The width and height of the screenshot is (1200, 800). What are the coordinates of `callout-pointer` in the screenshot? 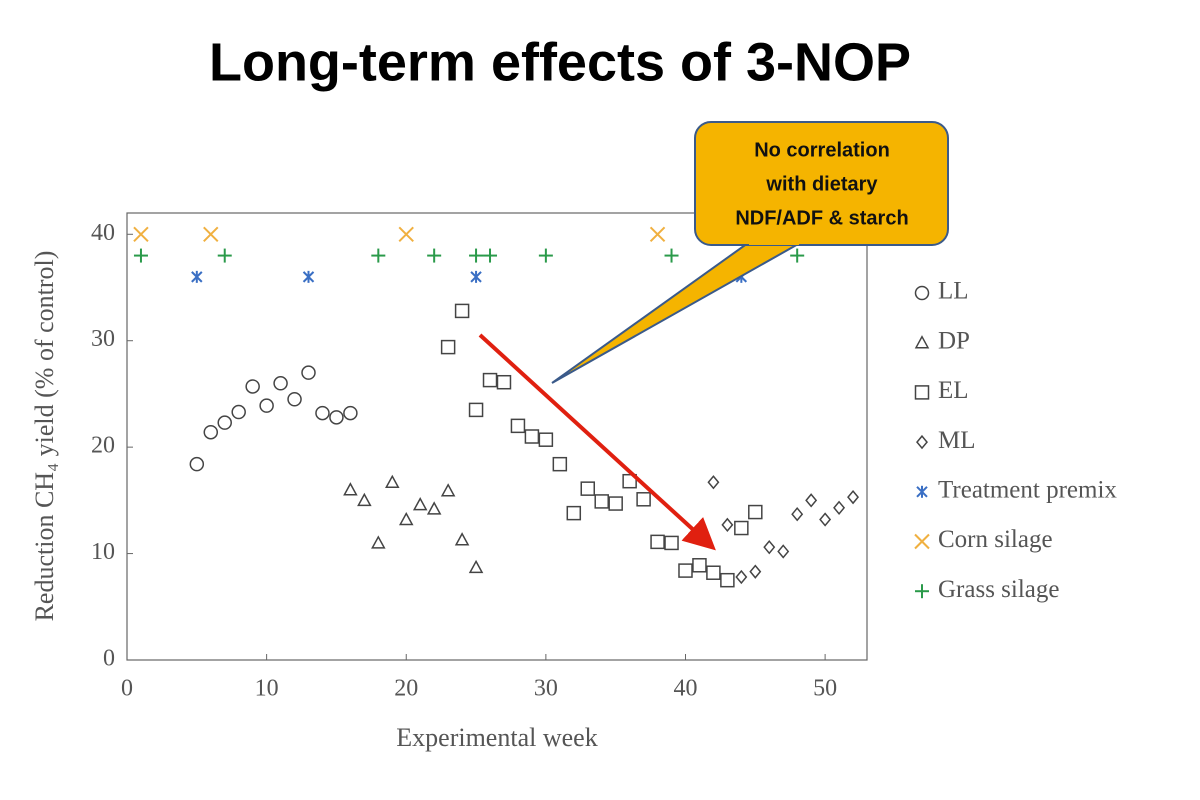 It's located at (677, 313).